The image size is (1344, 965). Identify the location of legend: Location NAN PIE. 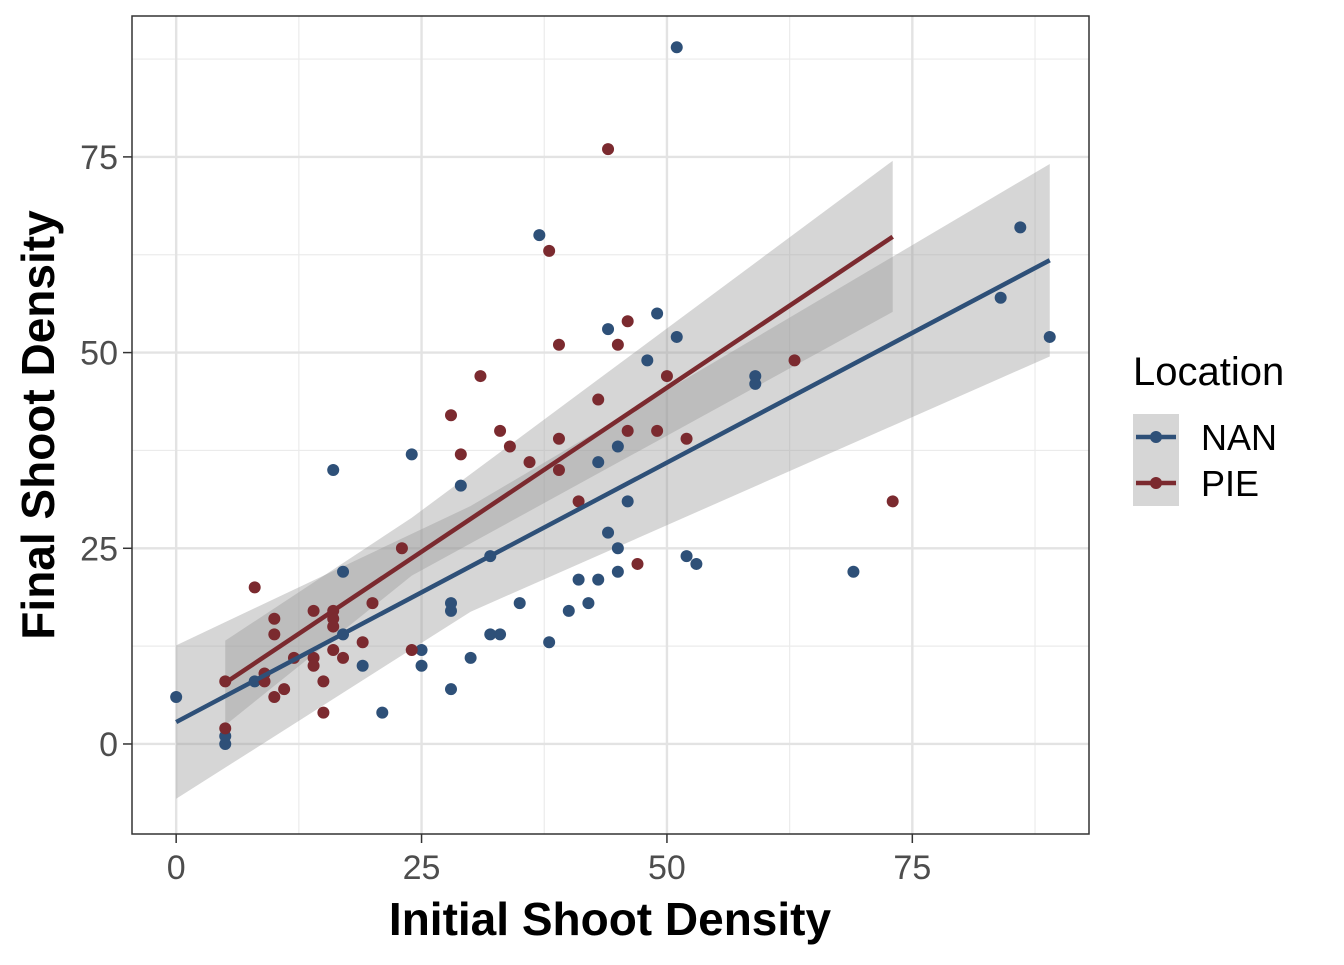
(1208, 428).